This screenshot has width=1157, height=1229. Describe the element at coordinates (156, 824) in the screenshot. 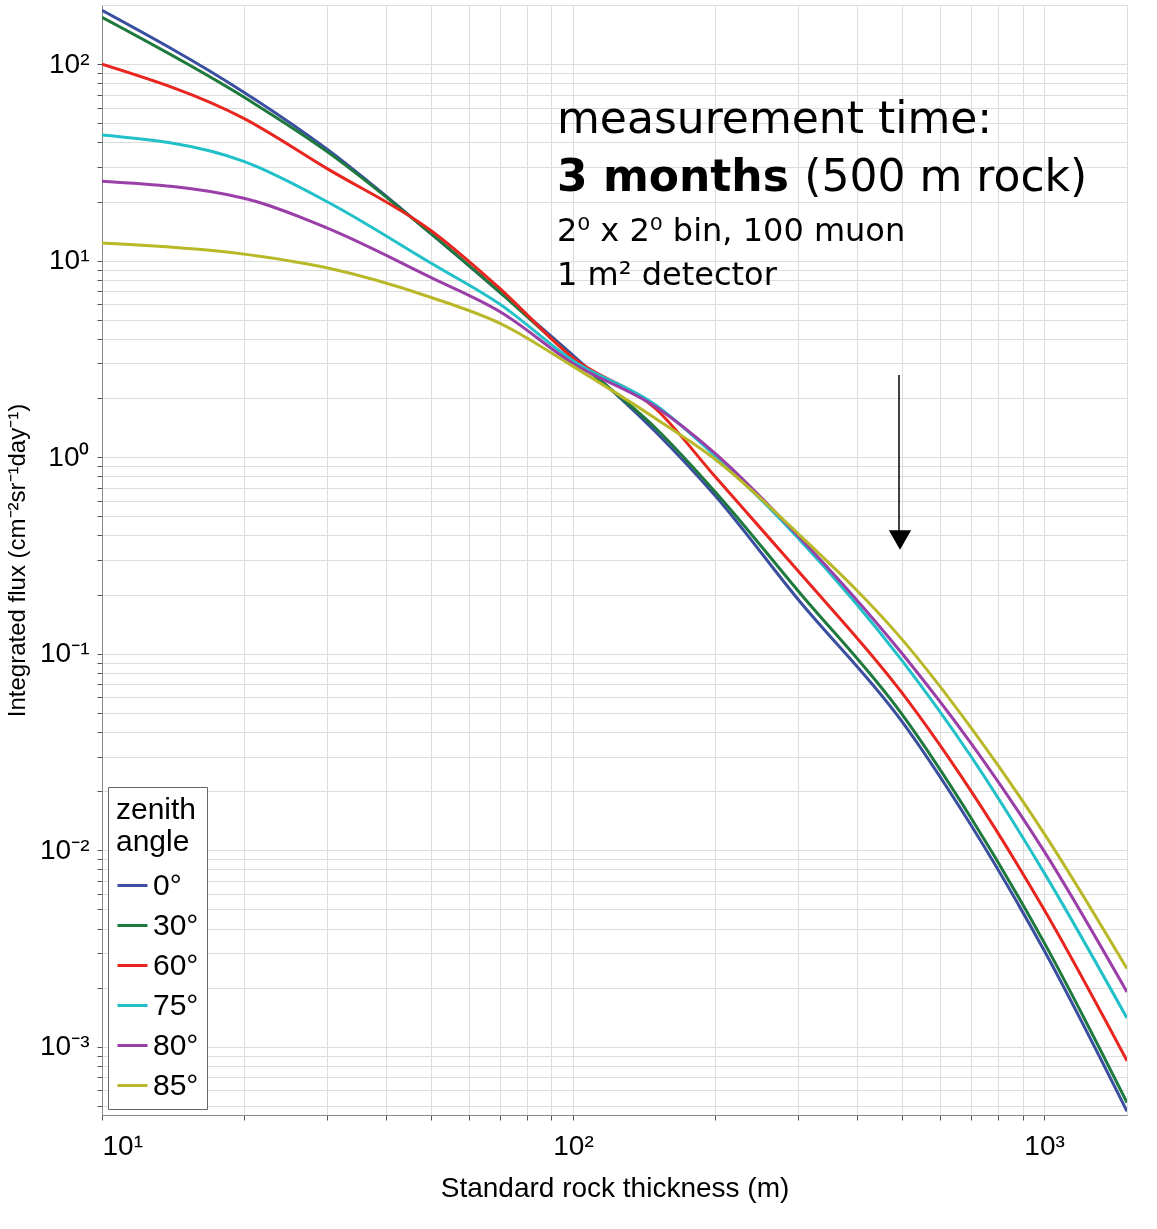

I see `legend-title: zenith angle` at that location.